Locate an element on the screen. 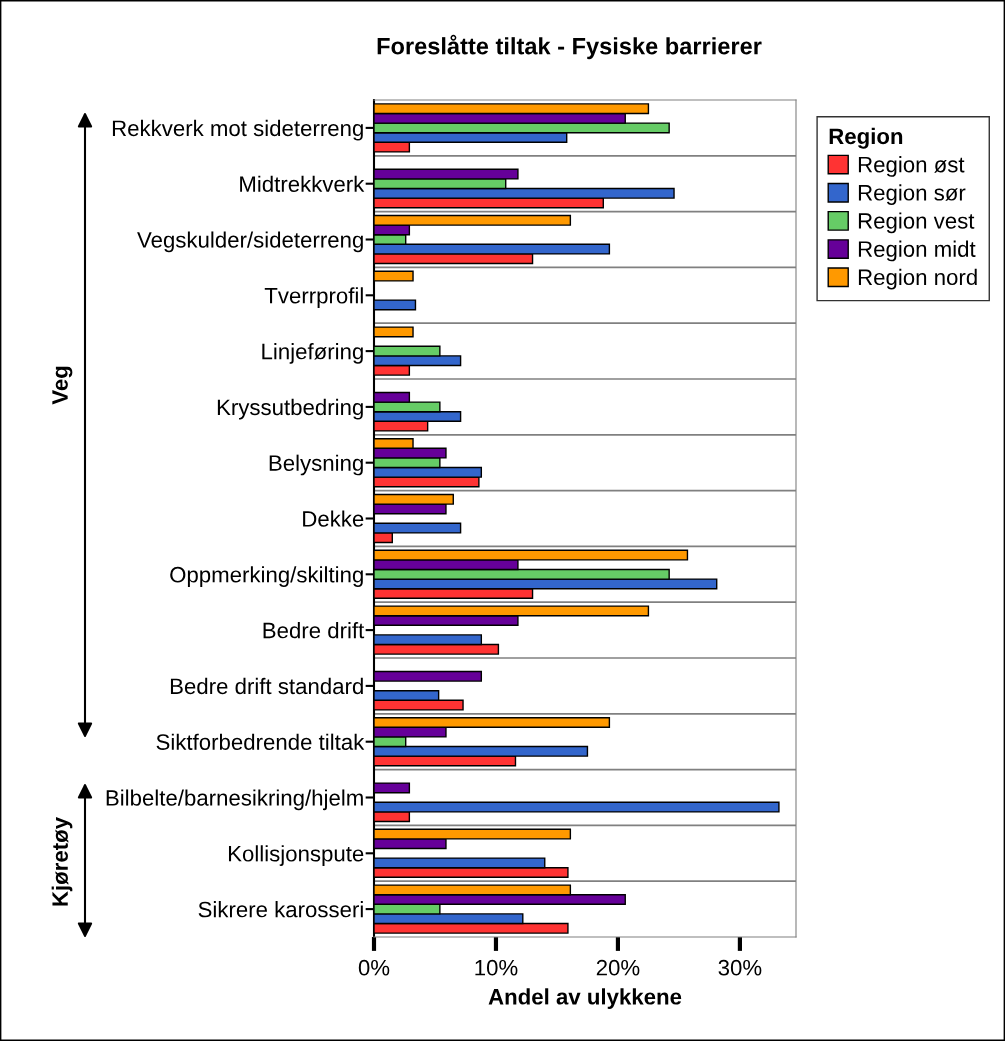 This screenshot has height=1041, width=1005. x-tick-label: 0% is located at coordinates (374, 967).